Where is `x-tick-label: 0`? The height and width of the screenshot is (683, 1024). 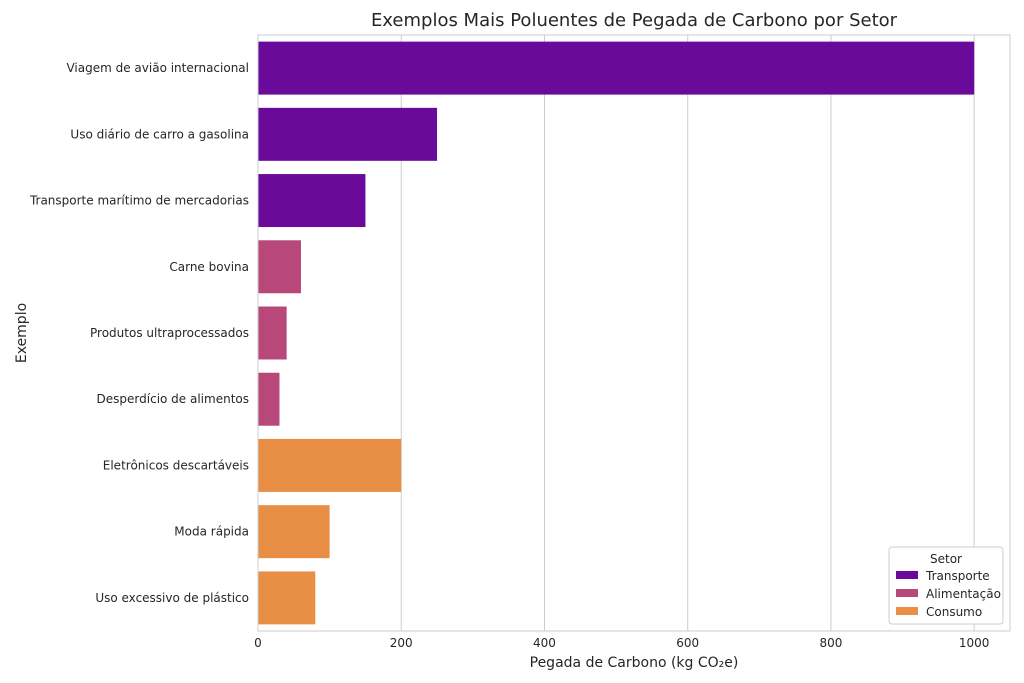
x-tick-label: 0 is located at coordinates (258, 643).